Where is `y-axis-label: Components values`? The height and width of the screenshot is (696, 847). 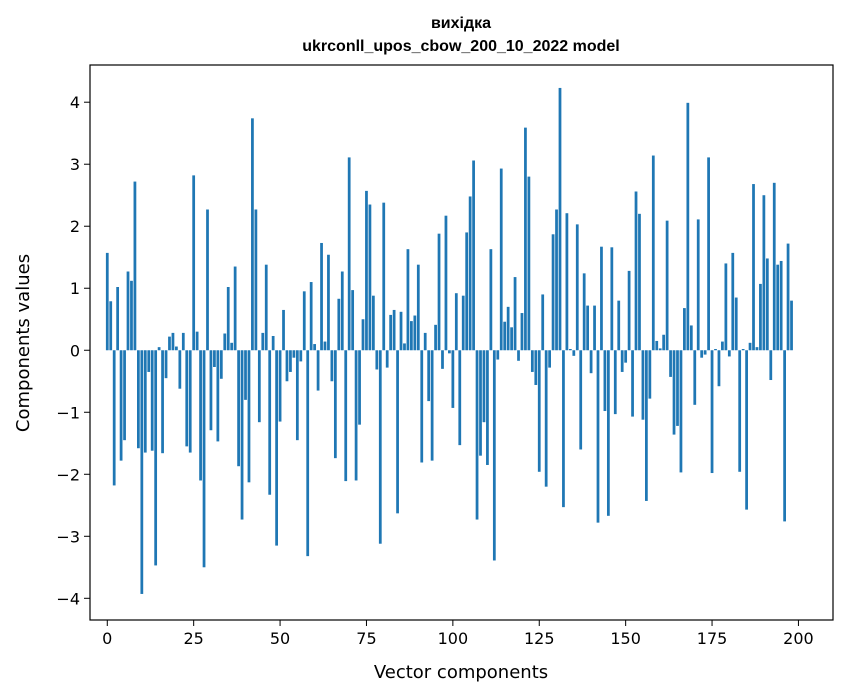 y-axis-label: Components values is located at coordinates (23, 343).